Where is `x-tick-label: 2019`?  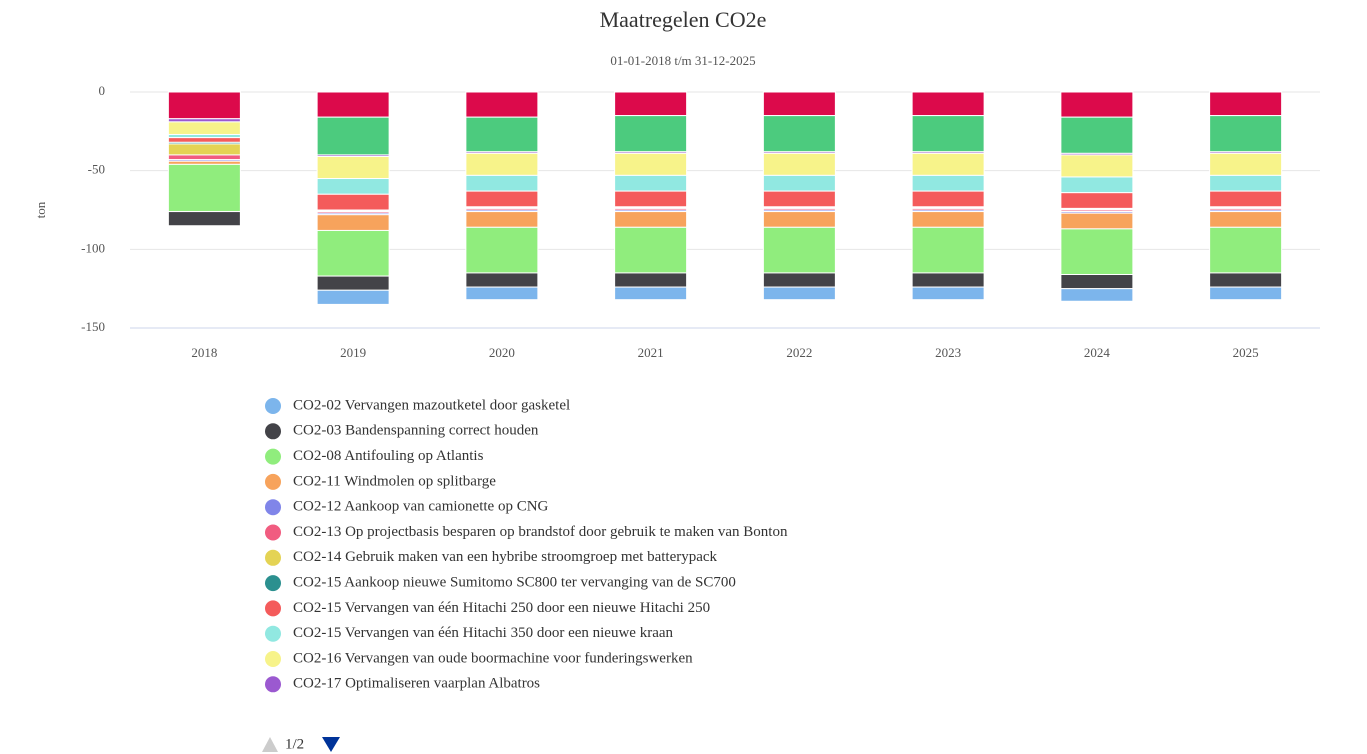 x-tick-label: 2019 is located at coordinates (353, 352).